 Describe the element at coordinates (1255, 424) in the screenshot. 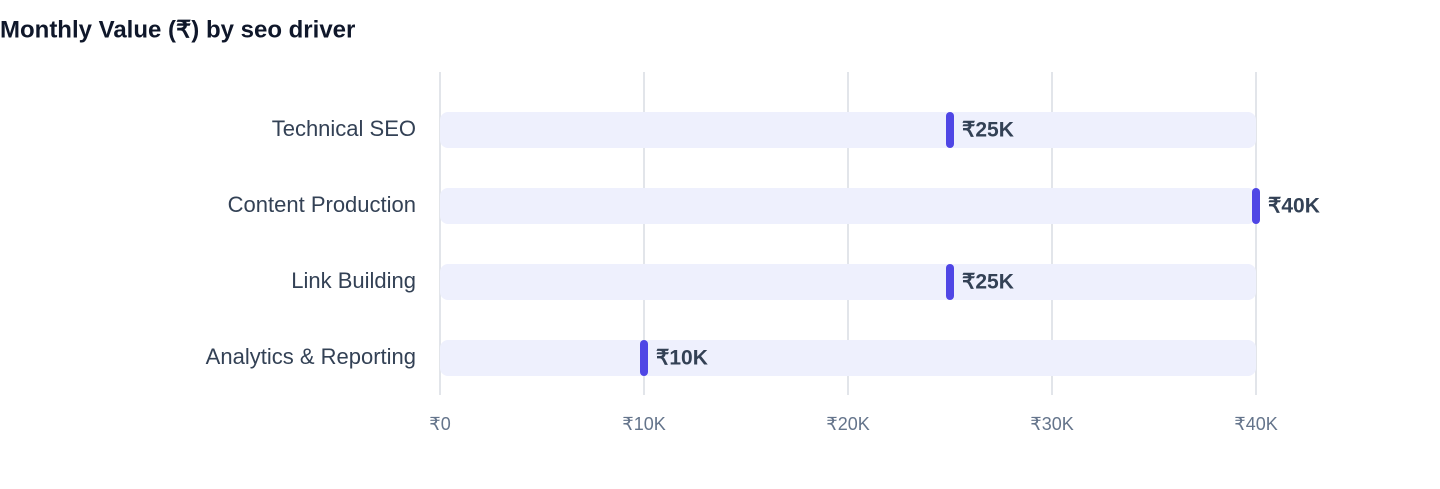

I see `x-tick-label: ₹40K` at that location.